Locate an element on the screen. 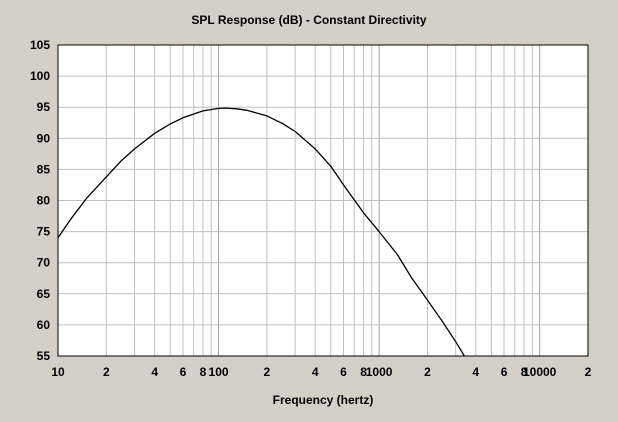 The width and height of the screenshot is (618, 422). y-tick-label: 65 is located at coordinates (44, 294).